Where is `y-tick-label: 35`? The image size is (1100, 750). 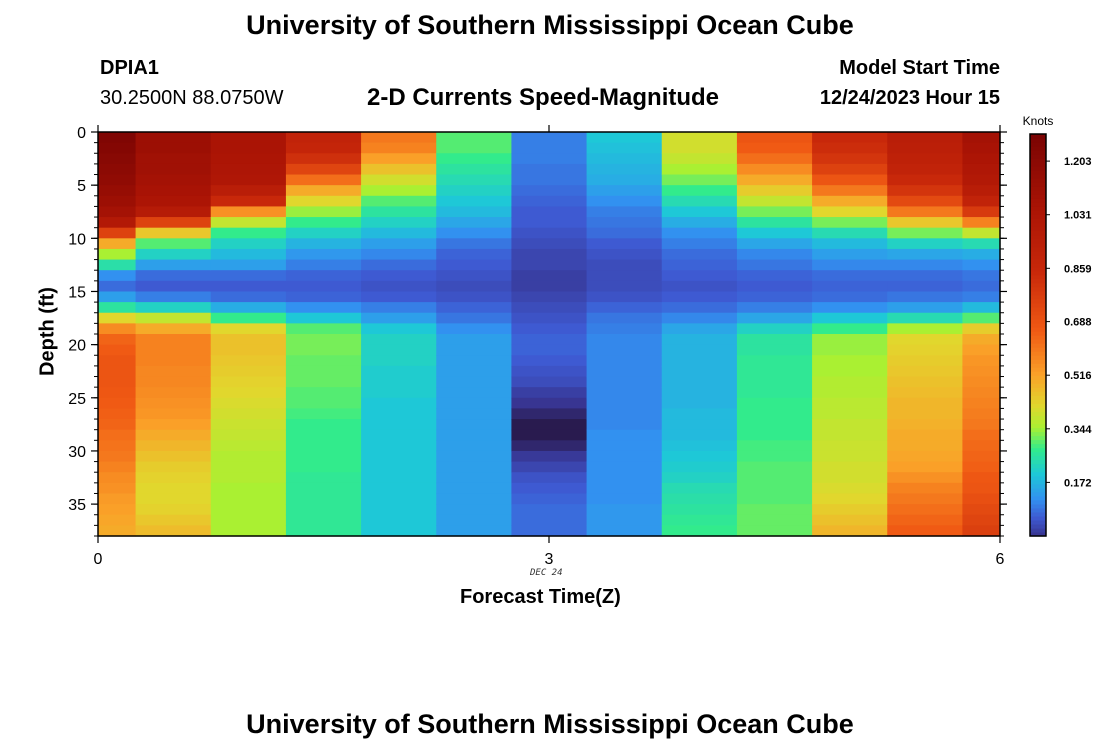
y-tick-label: 35 is located at coordinates (77, 505).